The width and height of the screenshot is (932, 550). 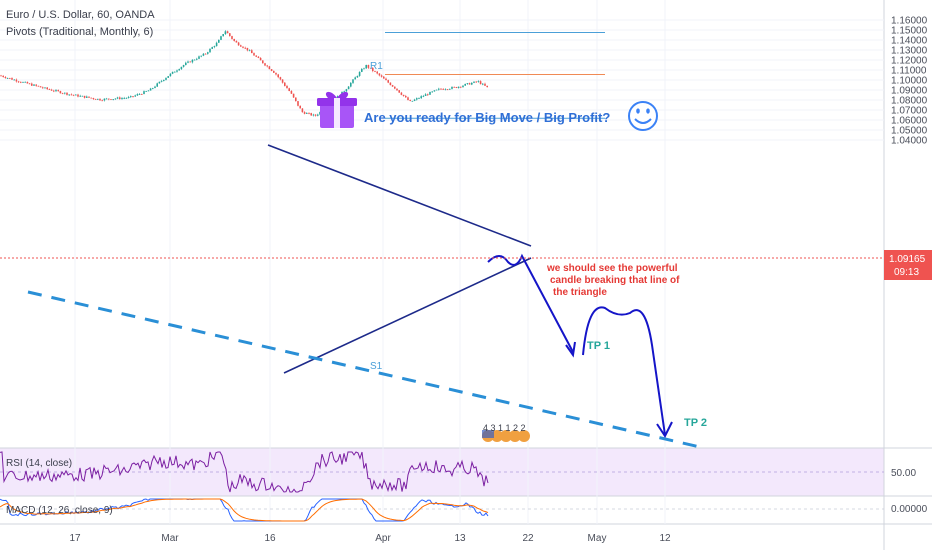 I want to click on smiley-icon, so click(x=643, y=116).